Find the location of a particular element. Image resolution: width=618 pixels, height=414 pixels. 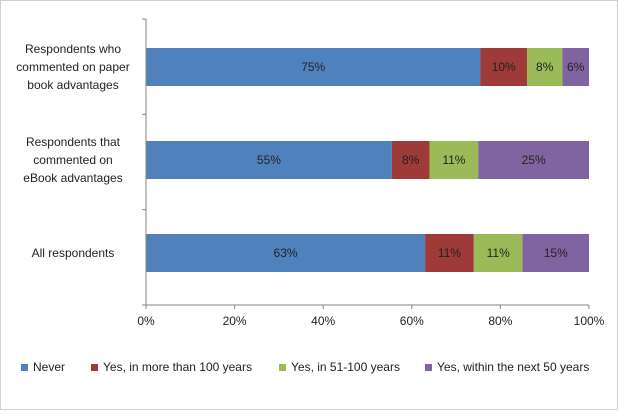

data-label: 10% is located at coordinates (504, 67).